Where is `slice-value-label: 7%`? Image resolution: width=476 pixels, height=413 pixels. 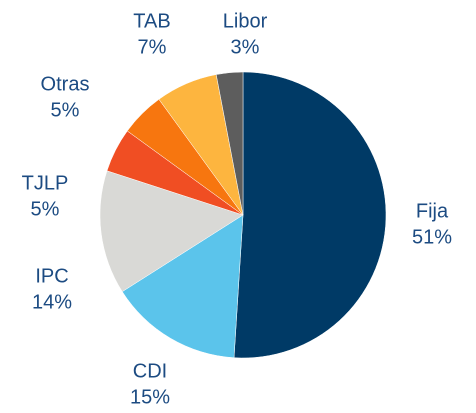 slice-value-label: 7% is located at coordinates (152, 47).